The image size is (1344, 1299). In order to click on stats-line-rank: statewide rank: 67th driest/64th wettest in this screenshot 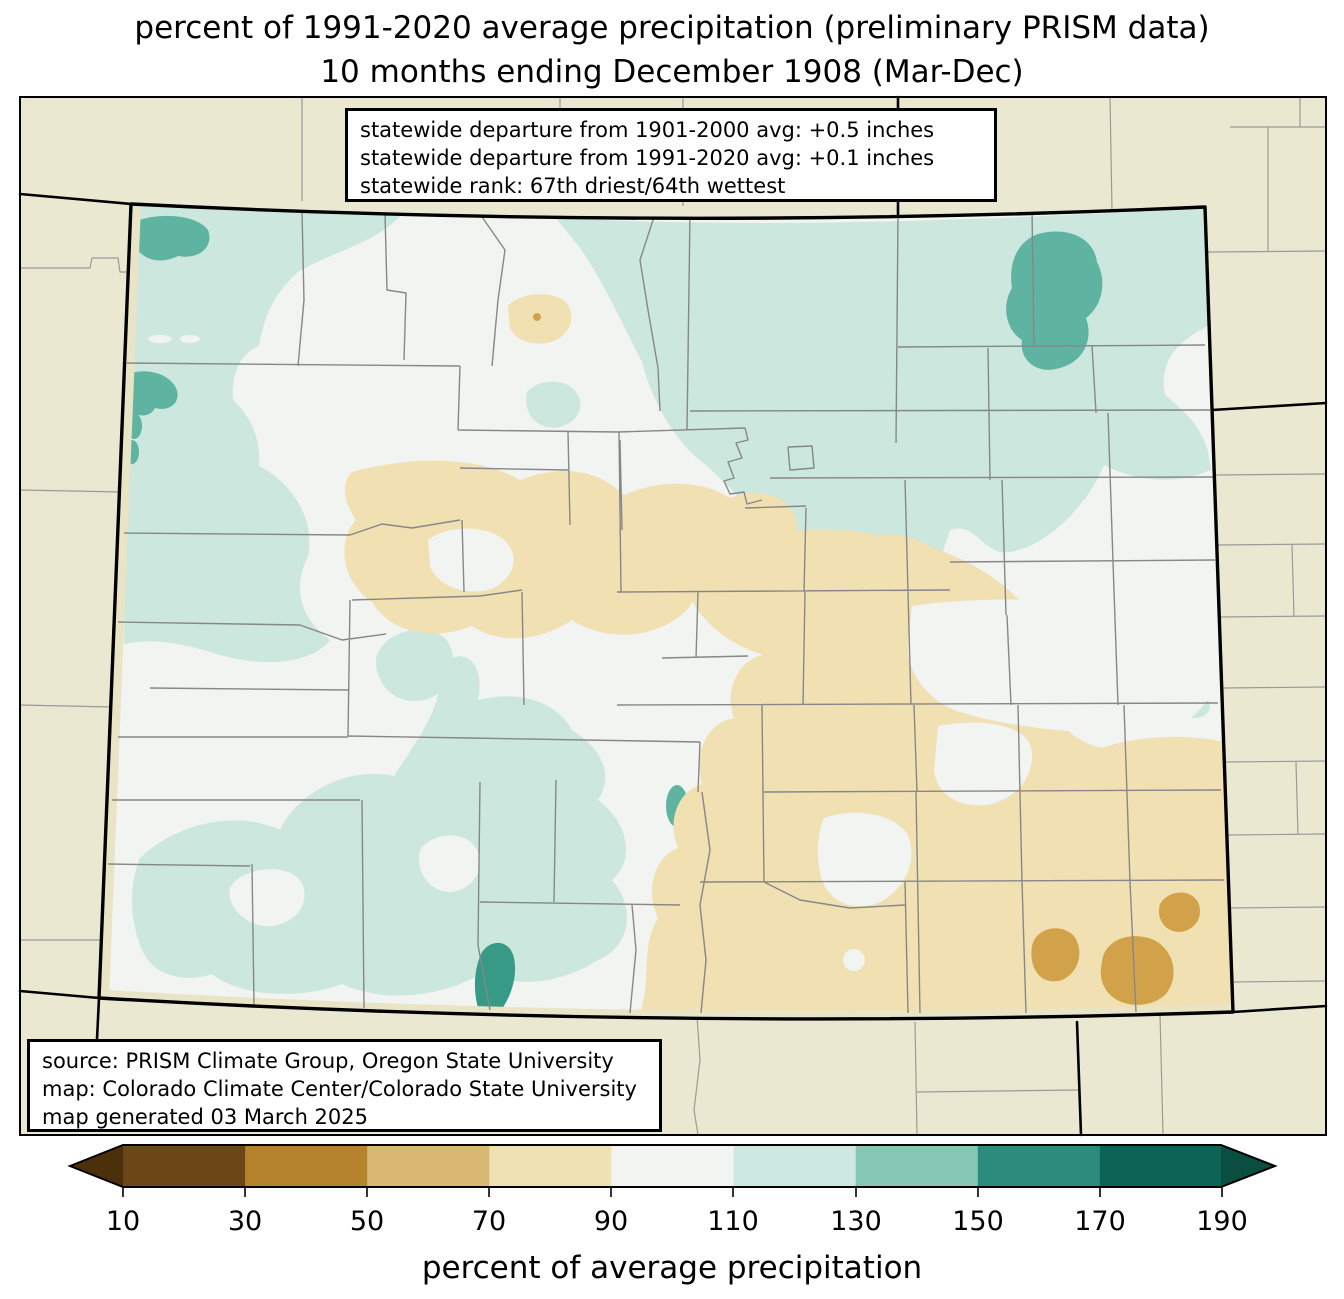, I will do `click(573, 186)`.